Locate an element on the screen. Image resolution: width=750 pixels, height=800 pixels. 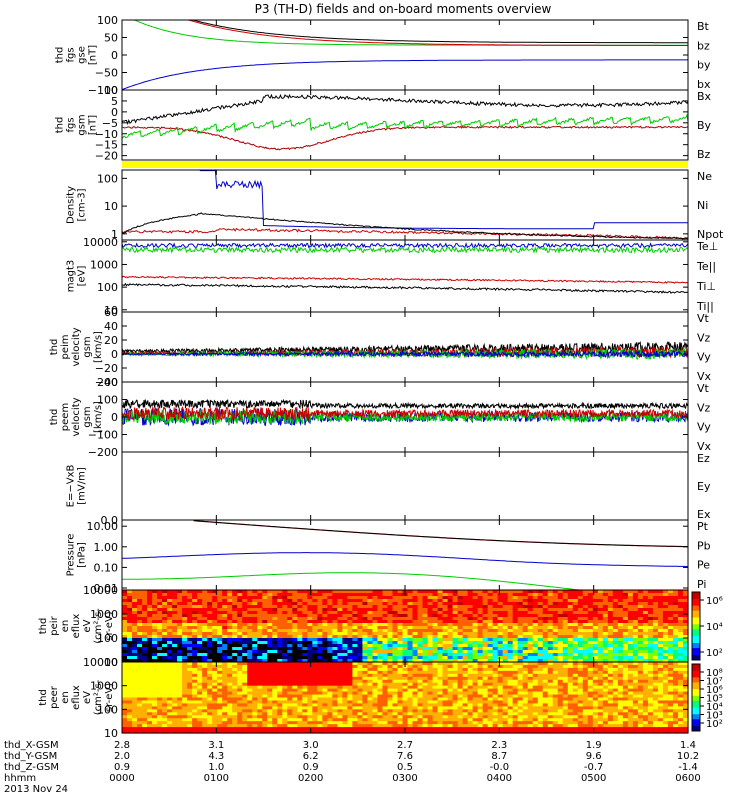
y-tick-label: 40 is located at coordinates (111, 326).